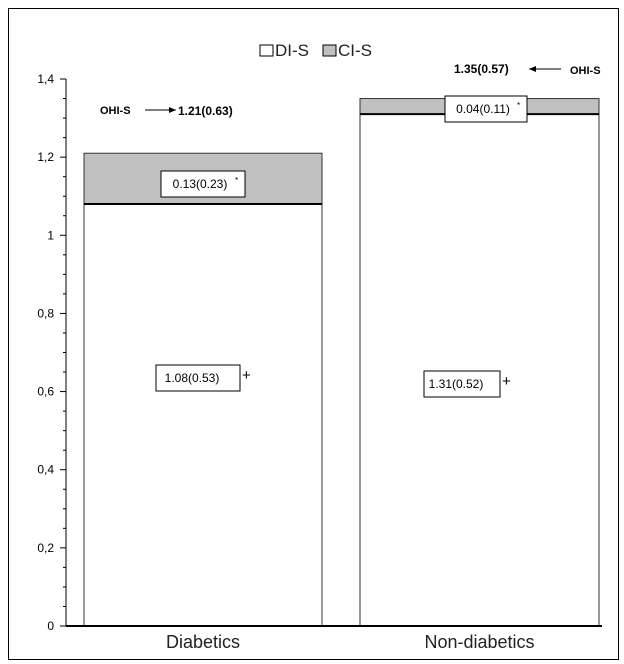 The width and height of the screenshot is (624, 664). Describe the element at coordinates (315, 50) in the screenshot. I see `legend: DI-S CI-S` at that location.